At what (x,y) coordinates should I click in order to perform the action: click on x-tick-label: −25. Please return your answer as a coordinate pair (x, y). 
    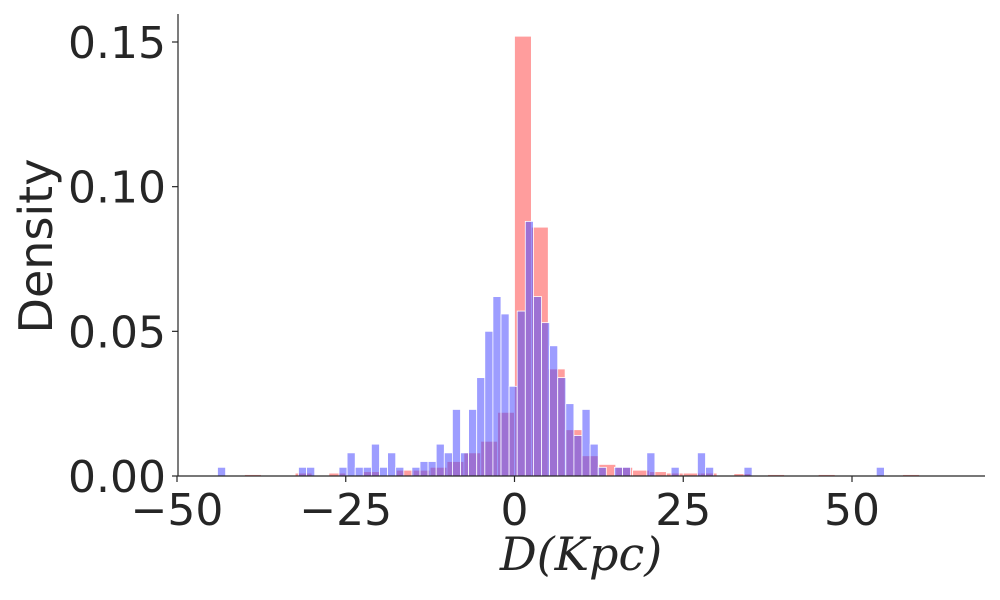
    Looking at the image, I should click on (345, 510).